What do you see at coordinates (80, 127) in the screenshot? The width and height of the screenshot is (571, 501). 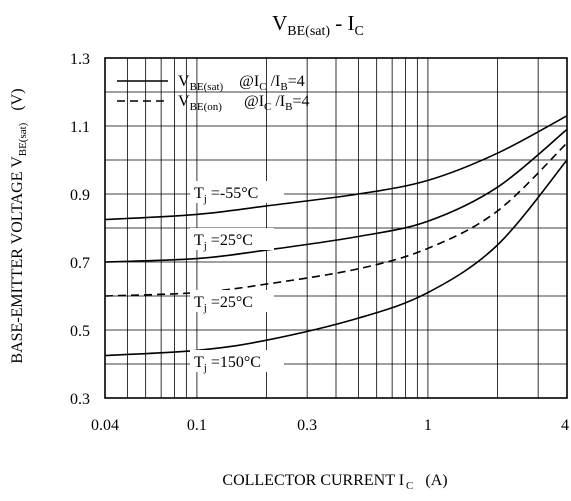 I see `y-tick-label: 1.1` at bounding box center [80, 127].